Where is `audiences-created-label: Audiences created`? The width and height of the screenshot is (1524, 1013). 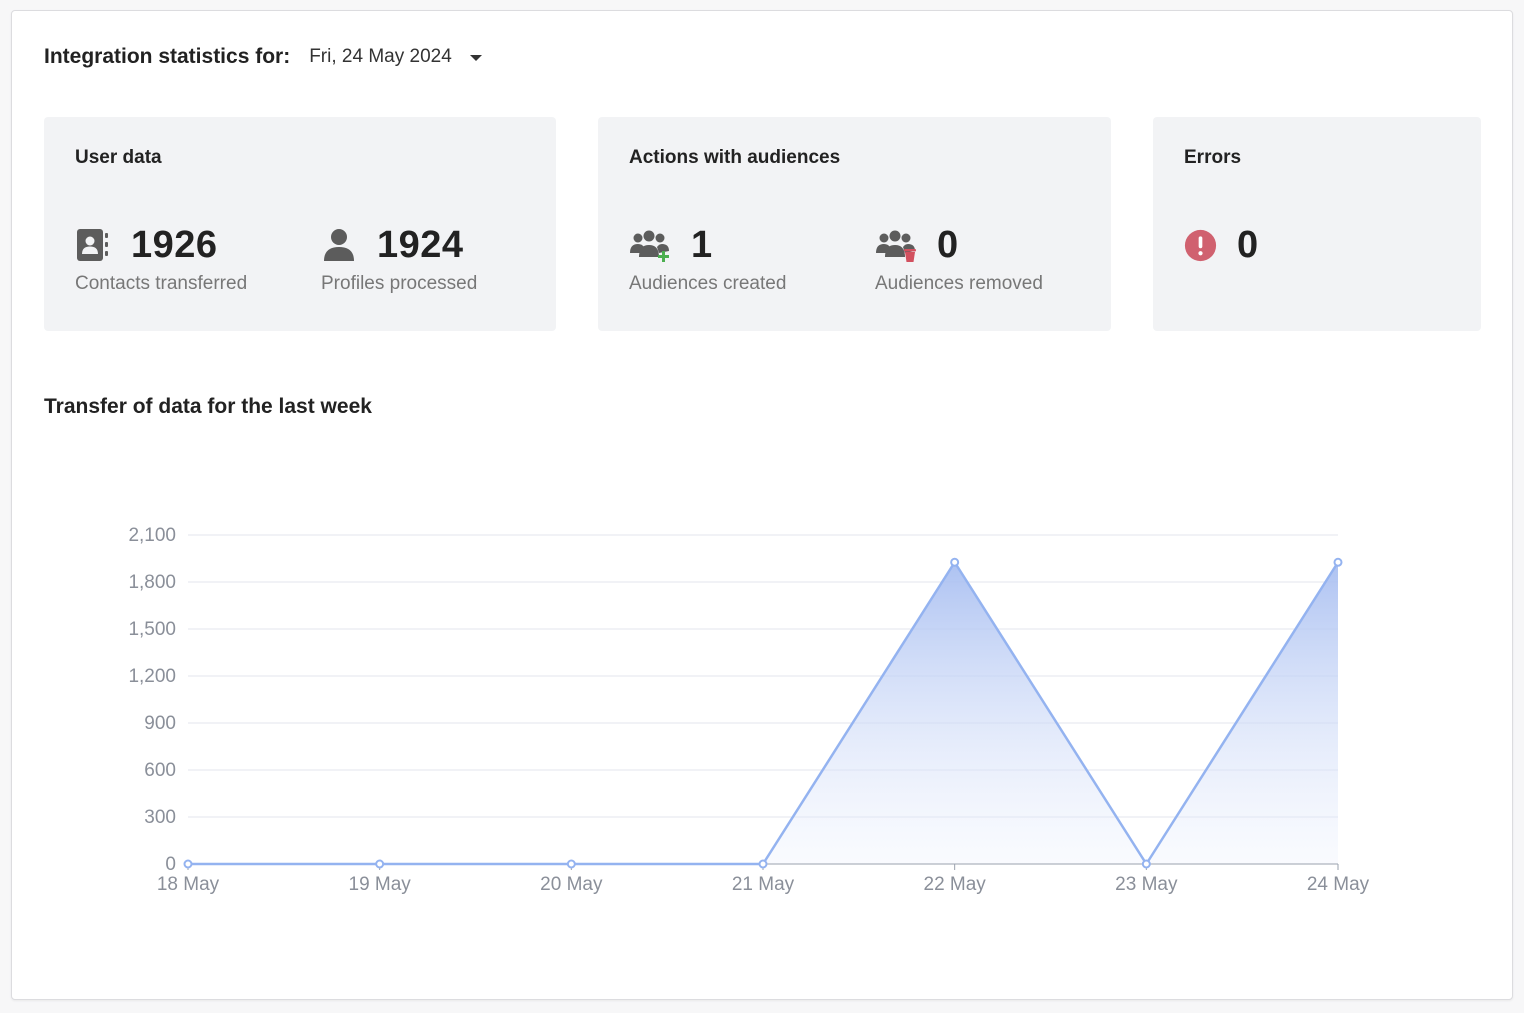 audiences-created-label: Audiences created is located at coordinates (708, 283).